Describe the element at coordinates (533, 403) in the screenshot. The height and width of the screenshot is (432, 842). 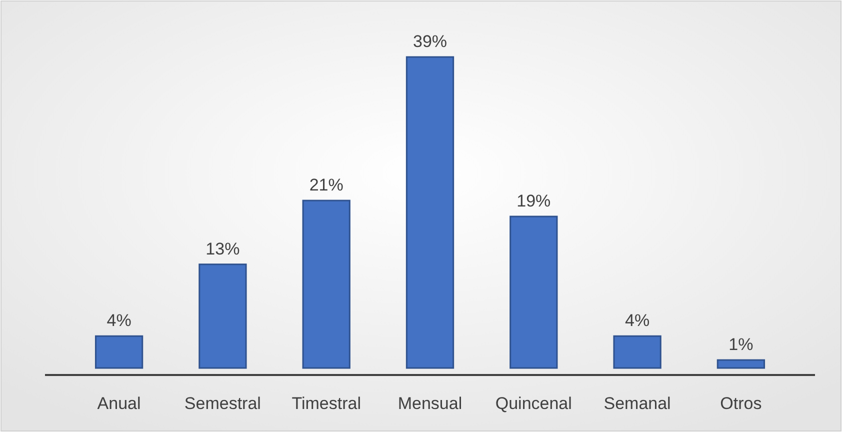
I see `x-tick-label: Quincenal` at that location.